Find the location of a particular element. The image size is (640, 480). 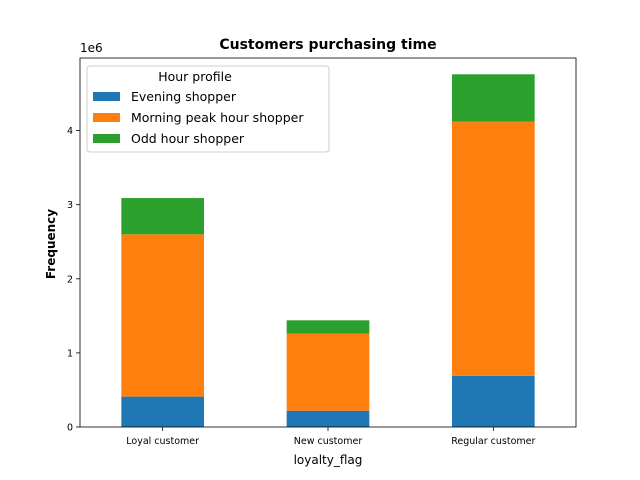

x-tick-label: Loyal customer is located at coordinates (162, 441).